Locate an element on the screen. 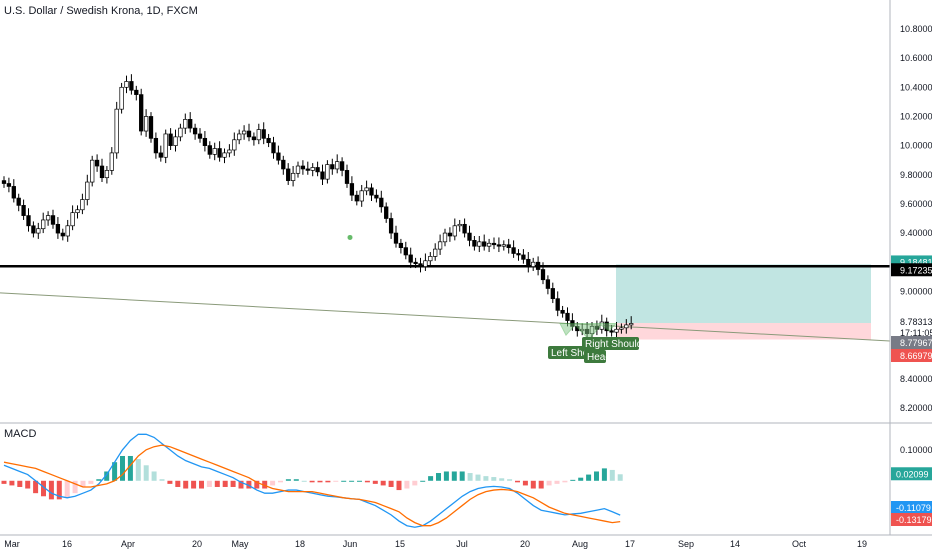  head-label: Head is located at coordinates (599, 357).